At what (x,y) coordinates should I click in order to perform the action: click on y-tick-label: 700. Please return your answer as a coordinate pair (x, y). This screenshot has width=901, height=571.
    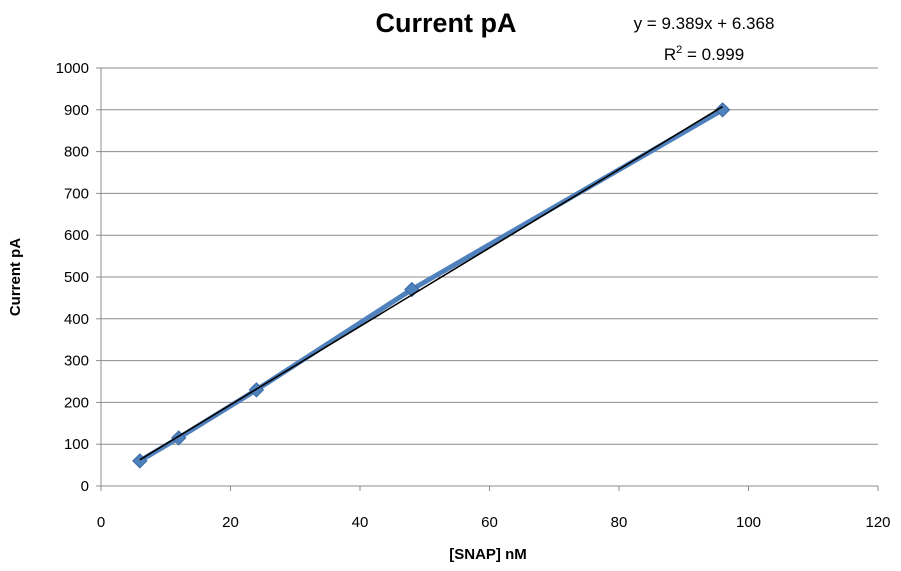
    Looking at the image, I should click on (76, 193).